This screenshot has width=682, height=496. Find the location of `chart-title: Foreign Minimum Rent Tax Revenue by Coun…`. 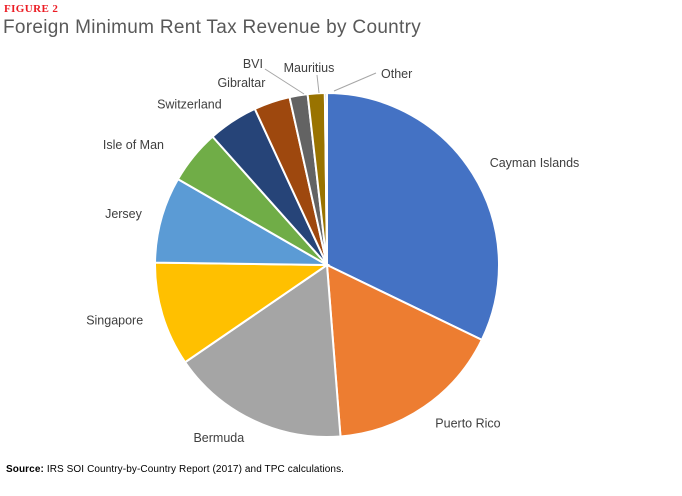

chart-title: Foreign Minimum Rent Tax Revenue by Coun… is located at coordinates (212, 27).